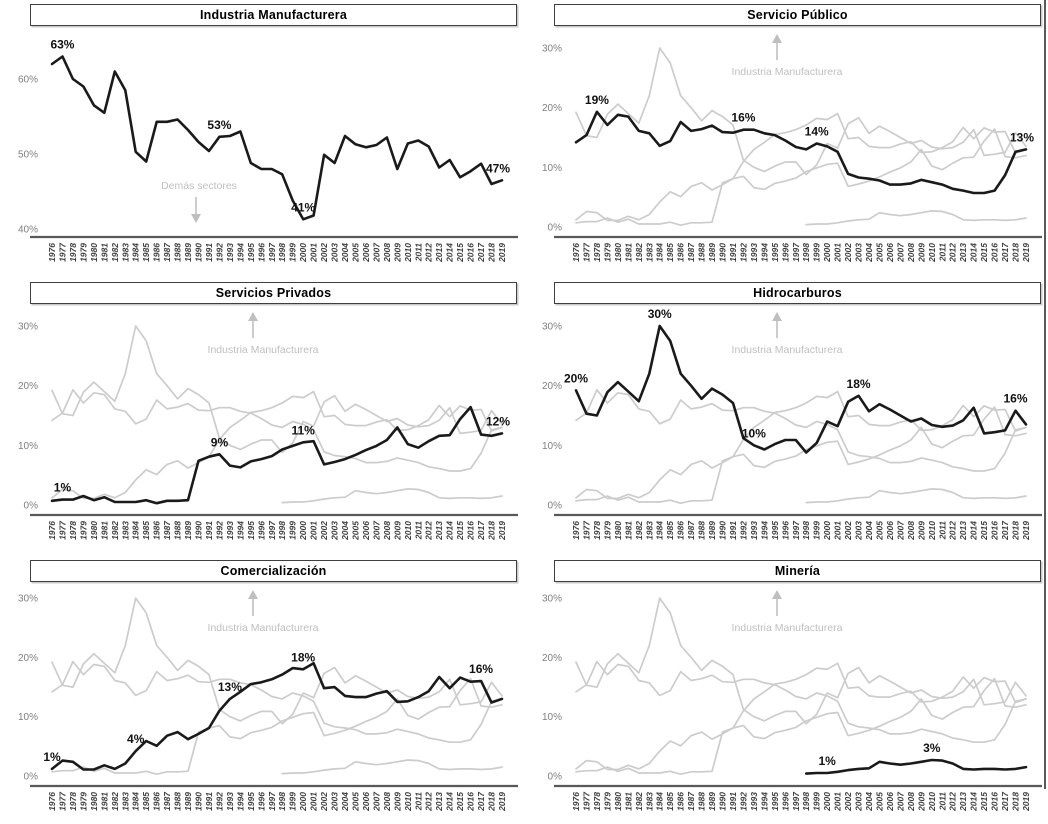 This screenshot has width=1048, height=824. I want to click on y-tick-label: 0%, so click(31, 506).